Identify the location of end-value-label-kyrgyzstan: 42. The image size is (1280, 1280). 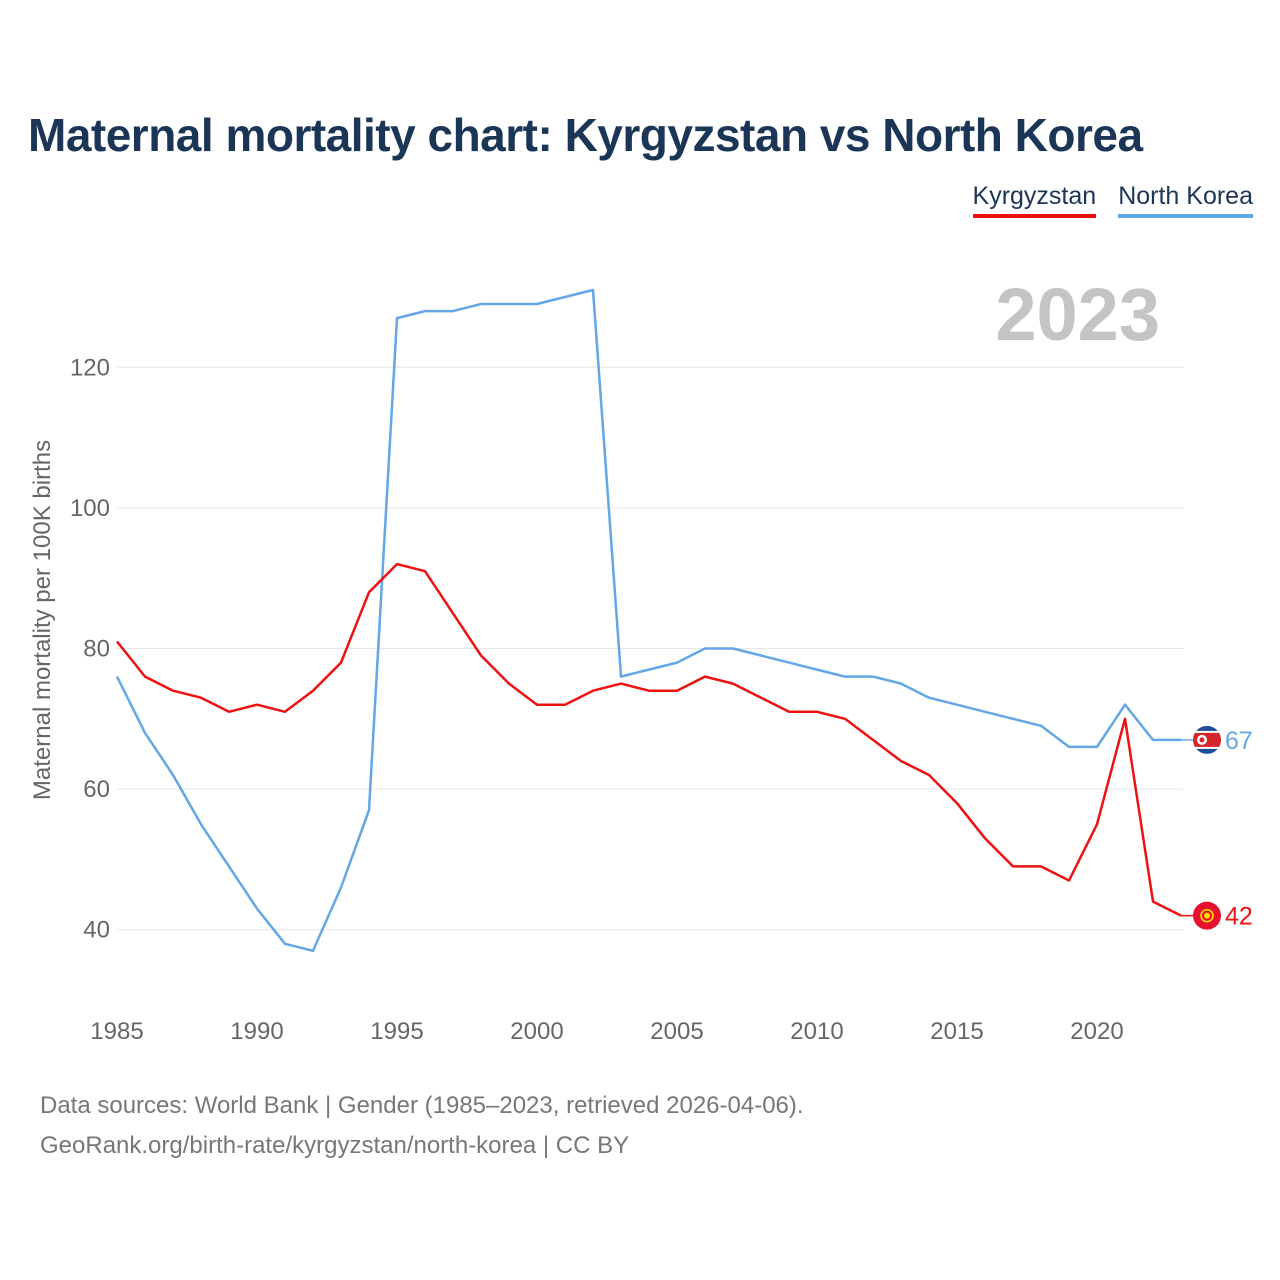
(1239, 917).